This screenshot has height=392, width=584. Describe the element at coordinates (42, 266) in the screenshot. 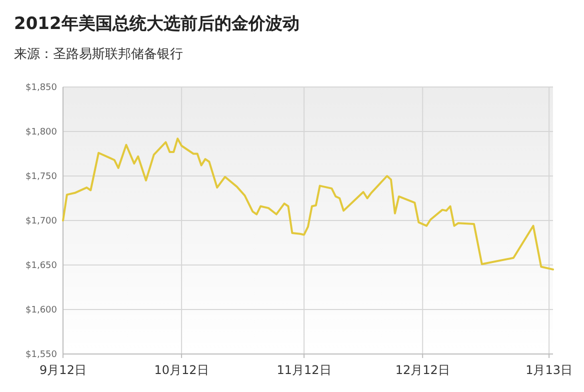

I see `y-tick-label: $1,650` at that location.